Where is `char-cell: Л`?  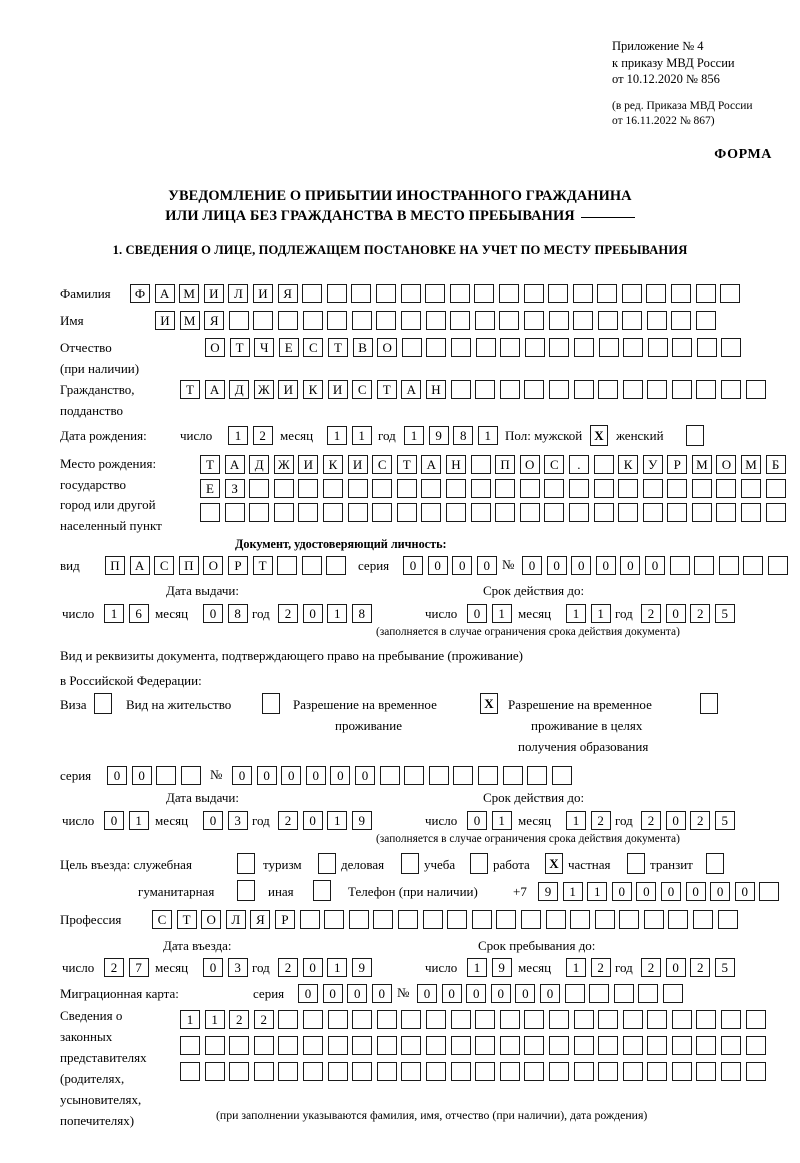
char-cell: Л is located at coordinates (238, 293).